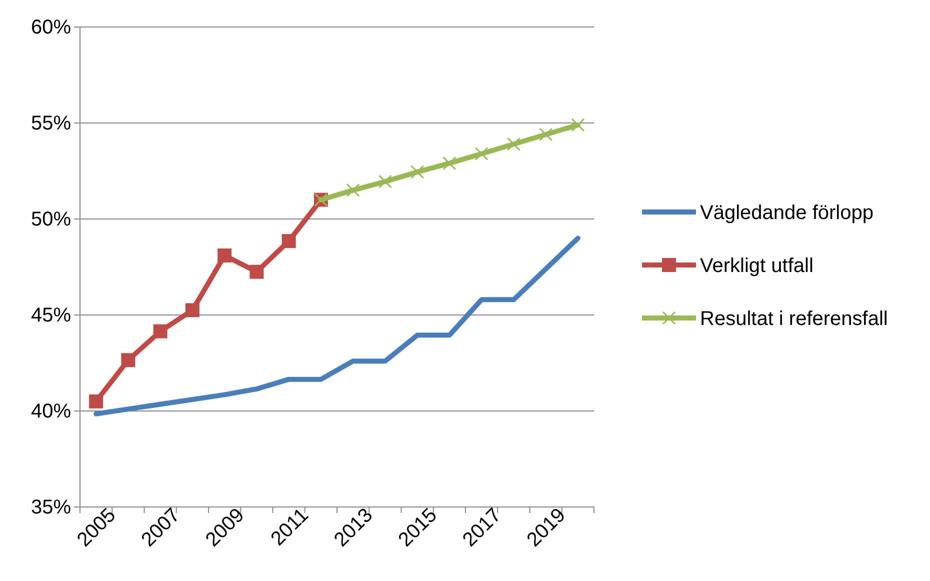 This screenshot has height=581, width=930. I want to click on y-tick-label: 45%, so click(51, 315).